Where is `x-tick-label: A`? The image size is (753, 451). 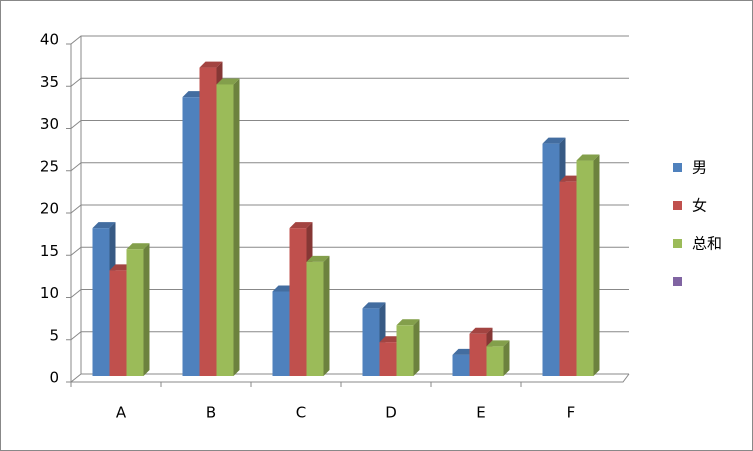 x-tick-label: A is located at coordinates (121, 413).